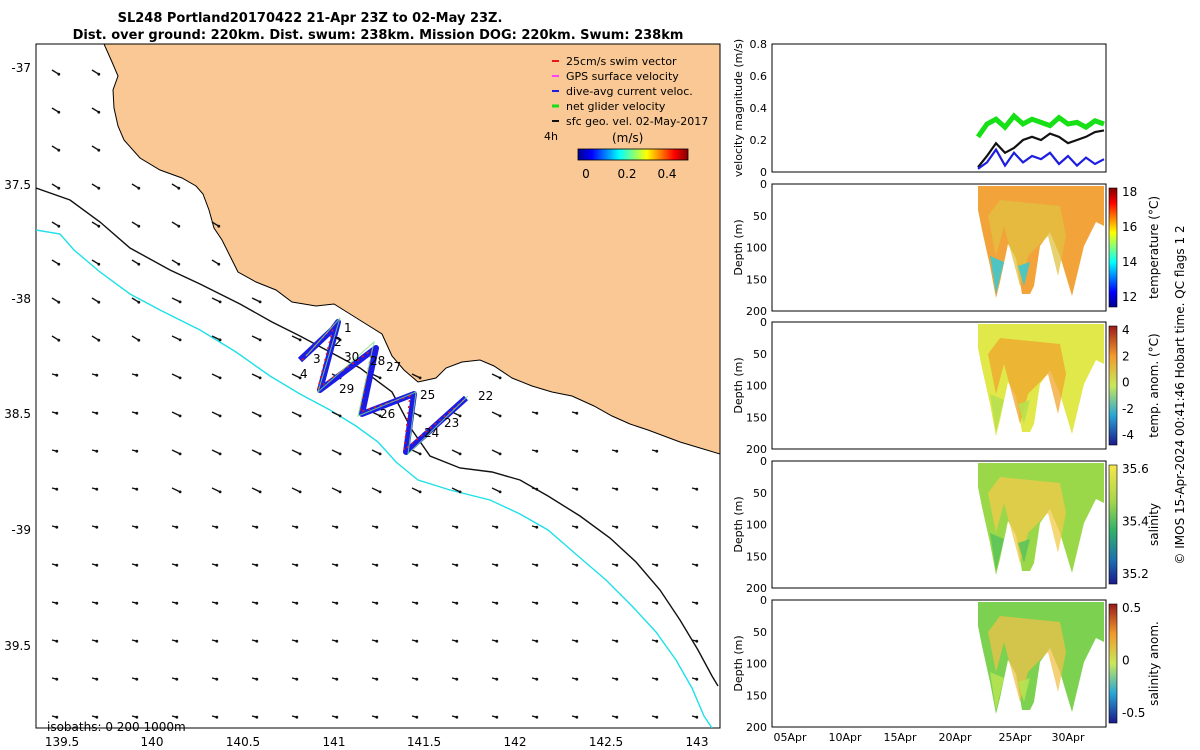 The height and width of the screenshot is (750, 1200). I want to click on speed-colorbar, so click(633, 154).